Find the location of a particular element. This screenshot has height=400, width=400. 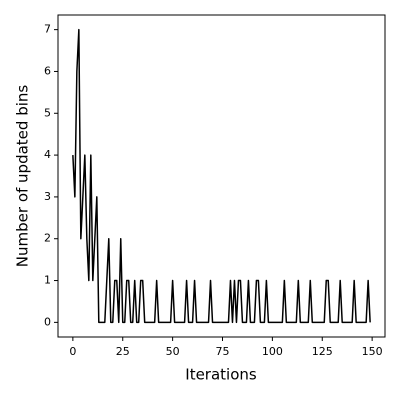

x-axis-label: Iterations is located at coordinates (221, 375).